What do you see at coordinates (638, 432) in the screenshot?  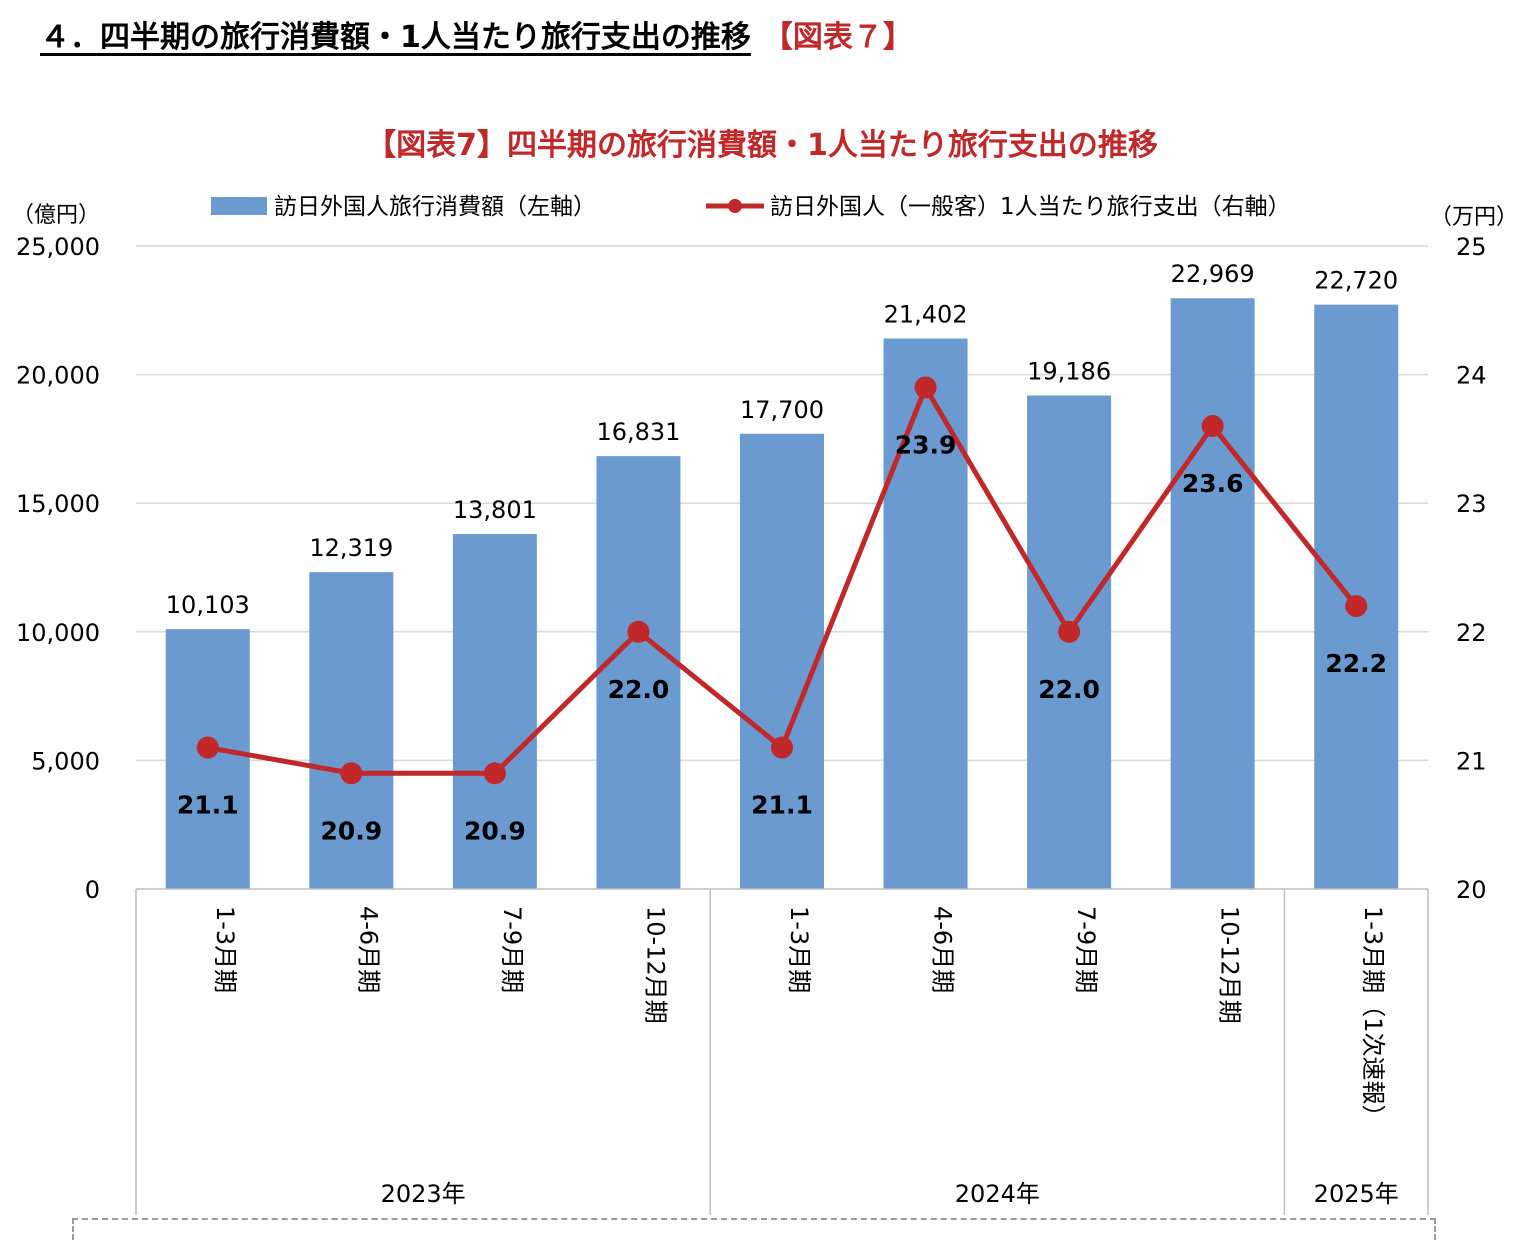 I see `bar-value-label: 16,831` at bounding box center [638, 432].